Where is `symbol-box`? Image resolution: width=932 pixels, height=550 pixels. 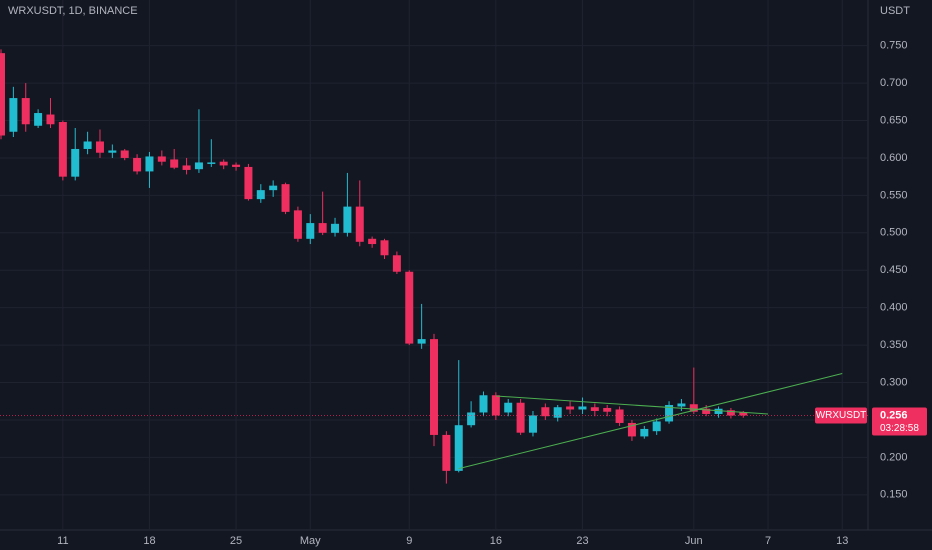 symbol-box is located at coordinates (841, 415).